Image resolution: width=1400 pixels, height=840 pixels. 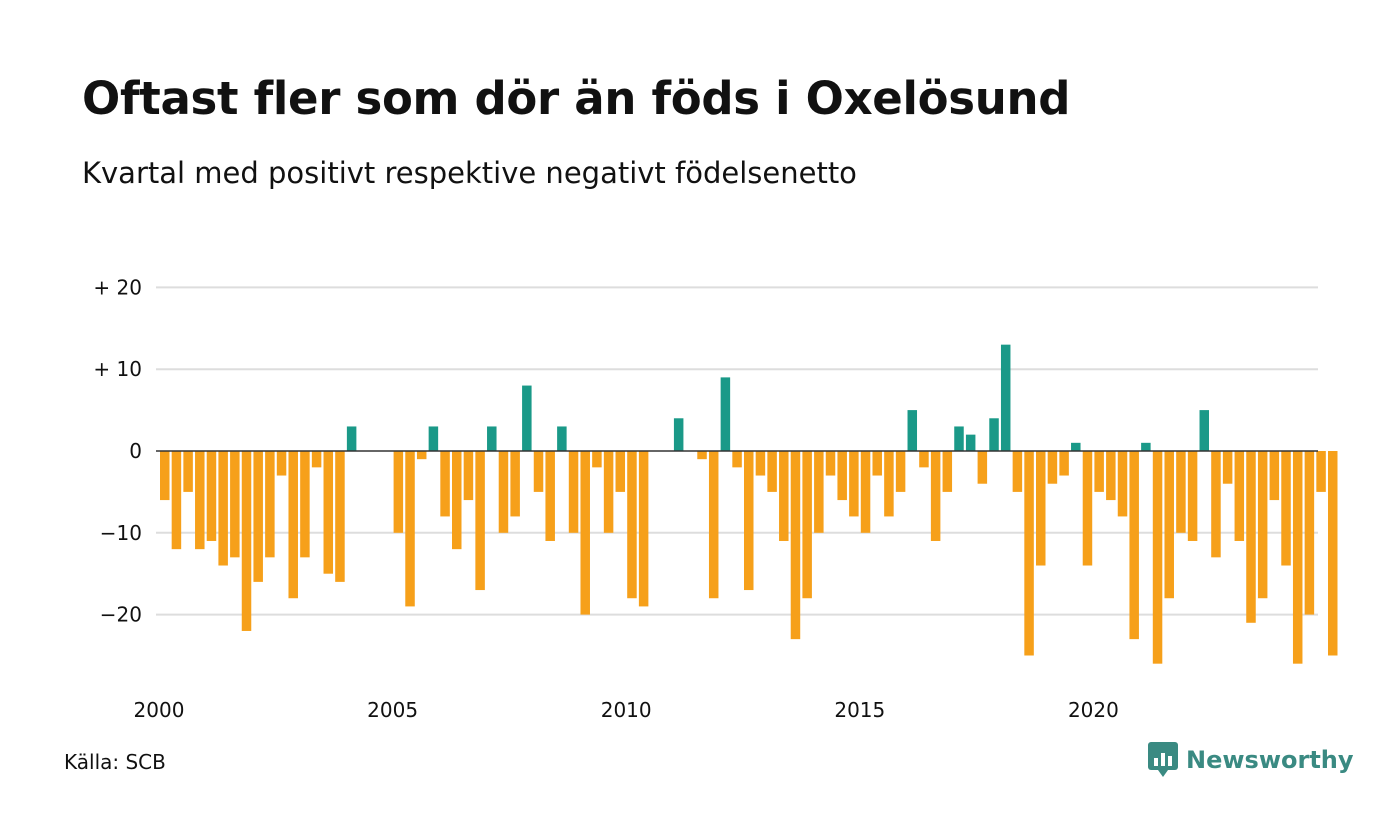 What do you see at coordinates (576, 98) in the screenshot?
I see `chart-title: Oftast fler som dör än föds i Oxelösund` at bounding box center [576, 98].